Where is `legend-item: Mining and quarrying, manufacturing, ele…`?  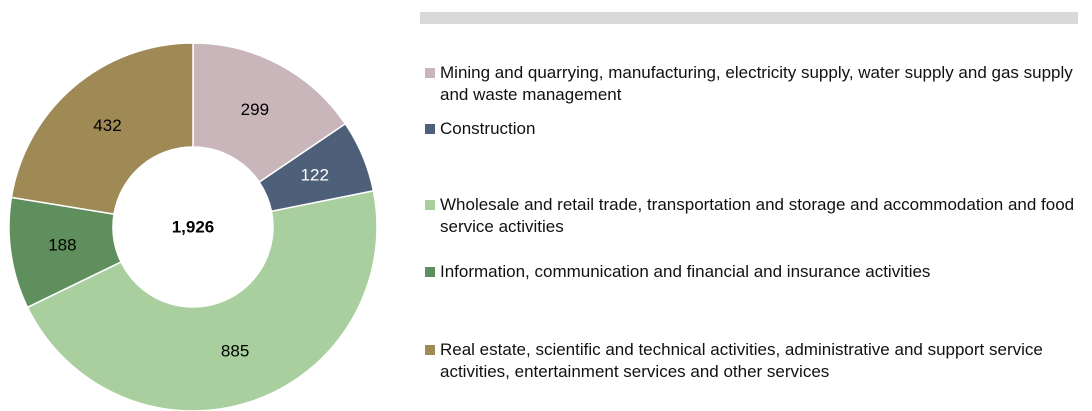 legend-item: Mining and quarrying, manufacturing, ele… is located at coordinates (757, 84).